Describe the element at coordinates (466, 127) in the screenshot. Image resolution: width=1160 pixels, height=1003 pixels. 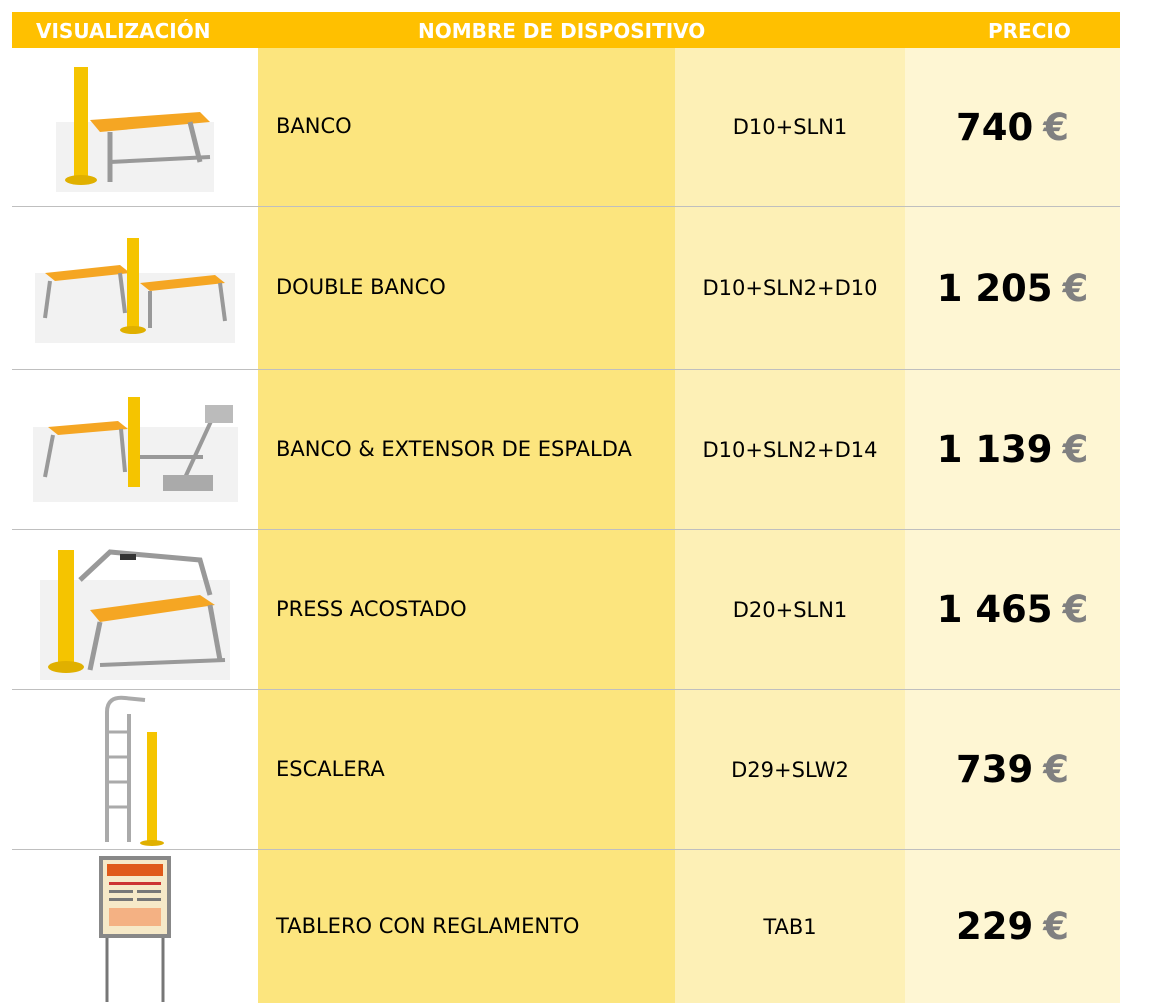
I see `device-name: BANCO` at that location.